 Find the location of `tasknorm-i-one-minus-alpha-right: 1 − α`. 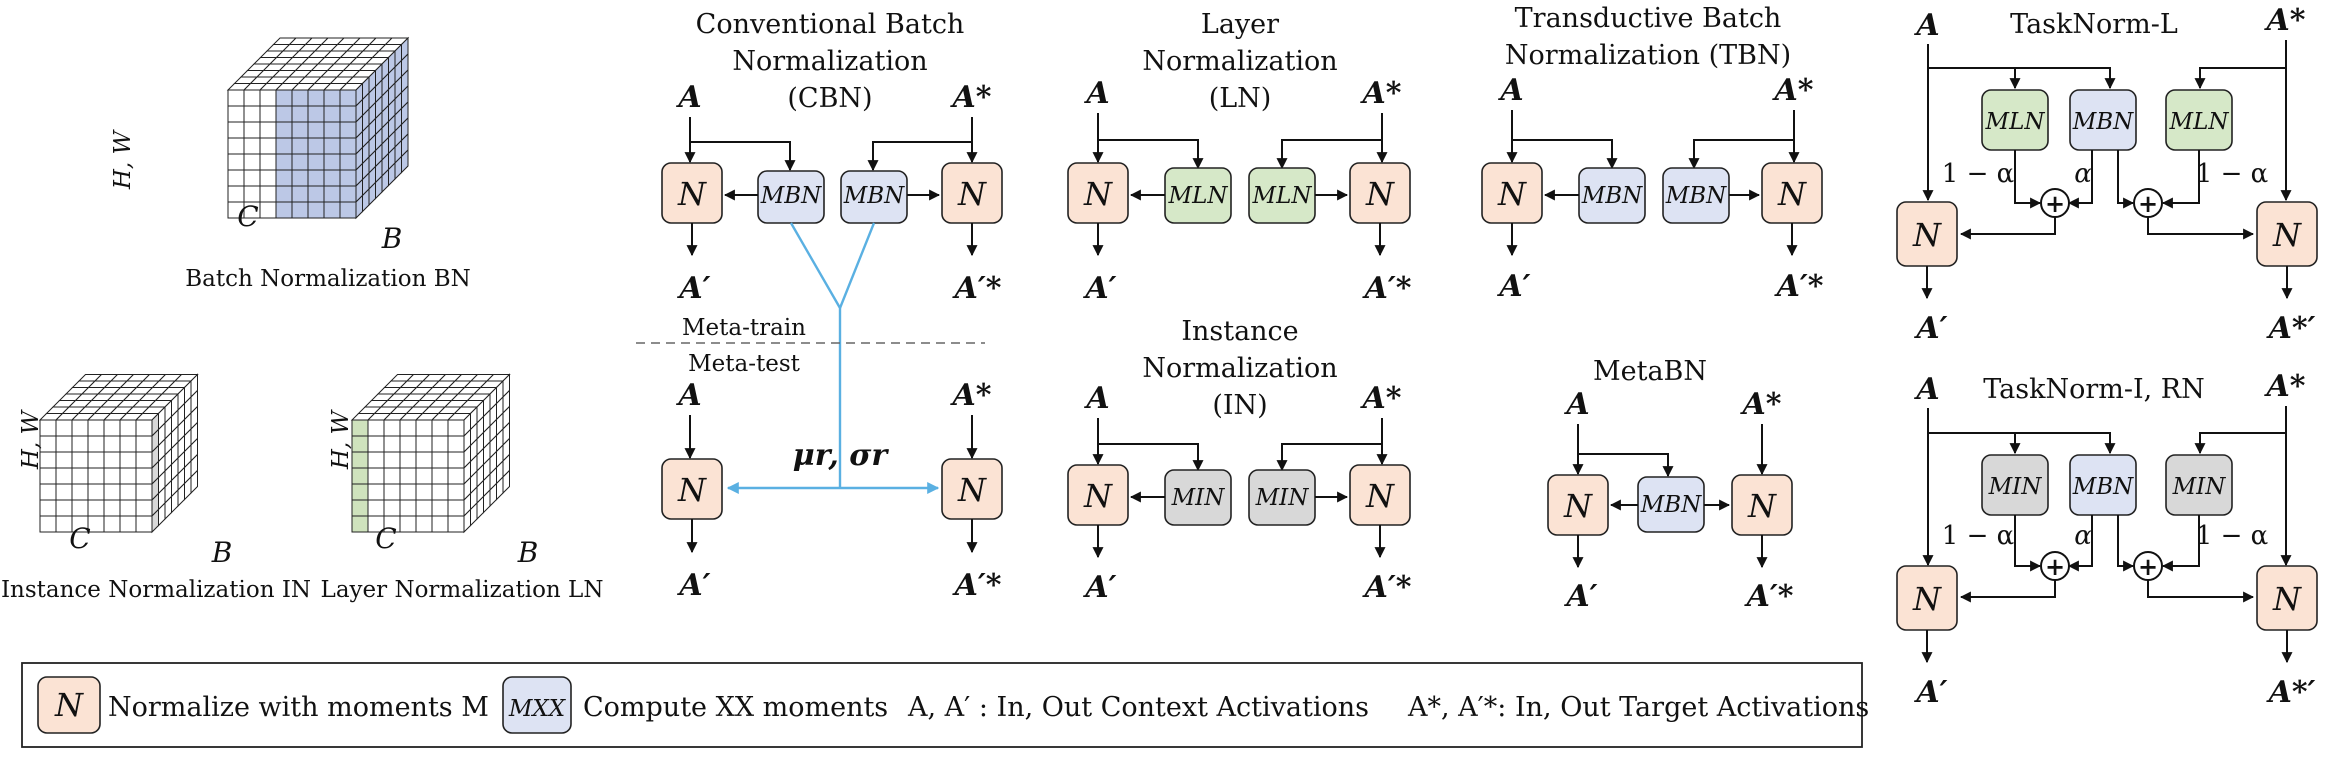

tasknorm-i-one-minus-alpha-right: 1 − α is located at coordinates (2232, 536).